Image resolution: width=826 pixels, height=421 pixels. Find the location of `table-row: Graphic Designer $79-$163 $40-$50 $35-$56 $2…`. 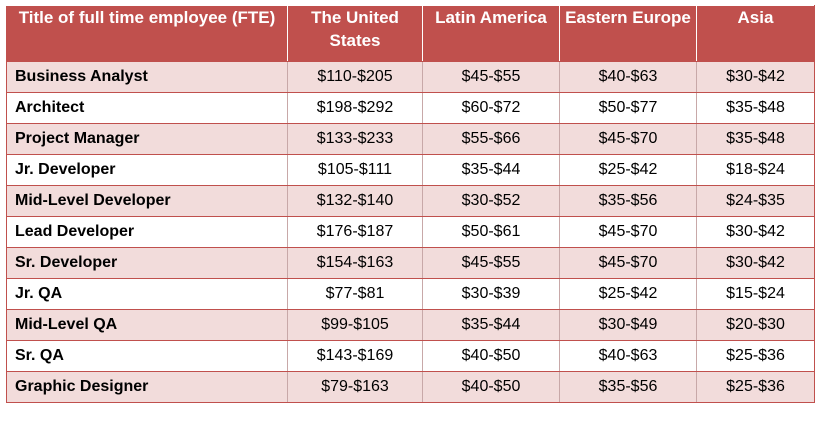

table-row: Graphic Designer $79-$163 $40-$50 $35-$56 $2… is located at coordinates (410, 387).